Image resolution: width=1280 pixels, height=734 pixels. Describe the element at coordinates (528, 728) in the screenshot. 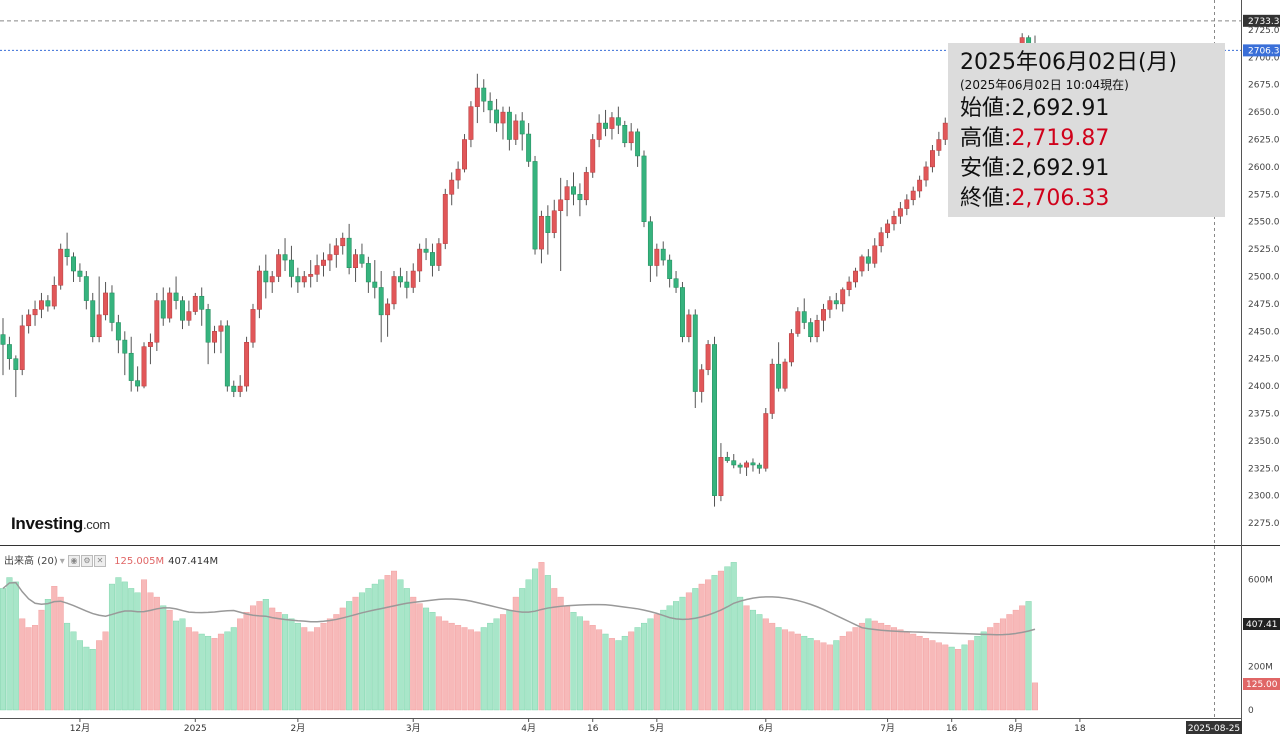

I see `x-tick-label: 4月` at that location.